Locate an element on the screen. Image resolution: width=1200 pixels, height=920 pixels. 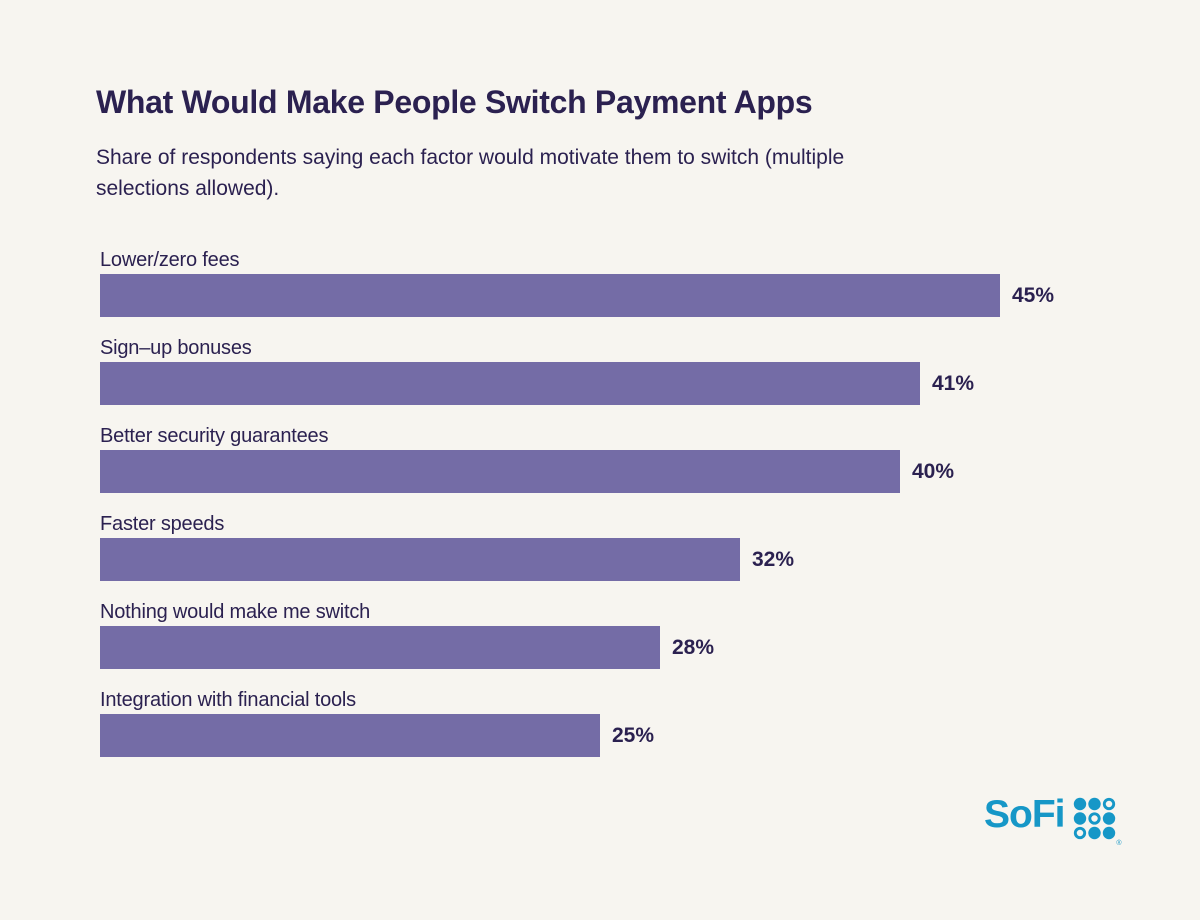
bar-row: Better security guarantees 40% is located at coordinates (630, 459).